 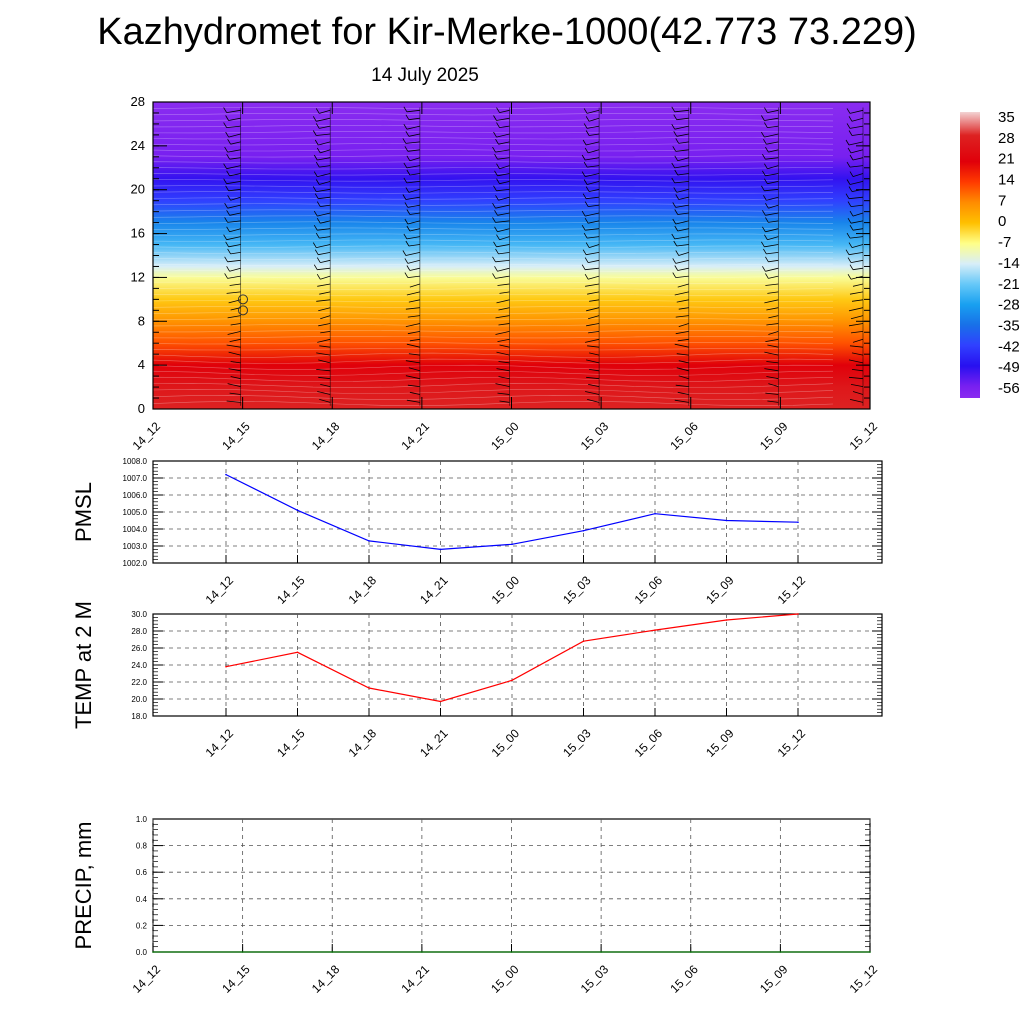 What do you see at coordinates (139, 631) in the screenshot?
I see `y-tick-label: 28.0` at bounding box center [139, 631].